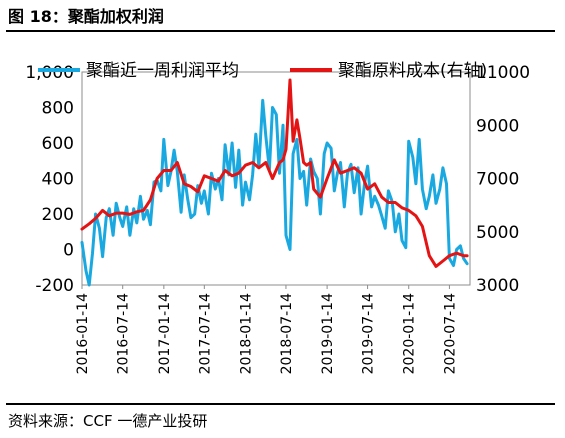  What do you see at coordinates (280, 404) in the screenshot?
I see `bottom-rule` at bounding box center [280, 404].